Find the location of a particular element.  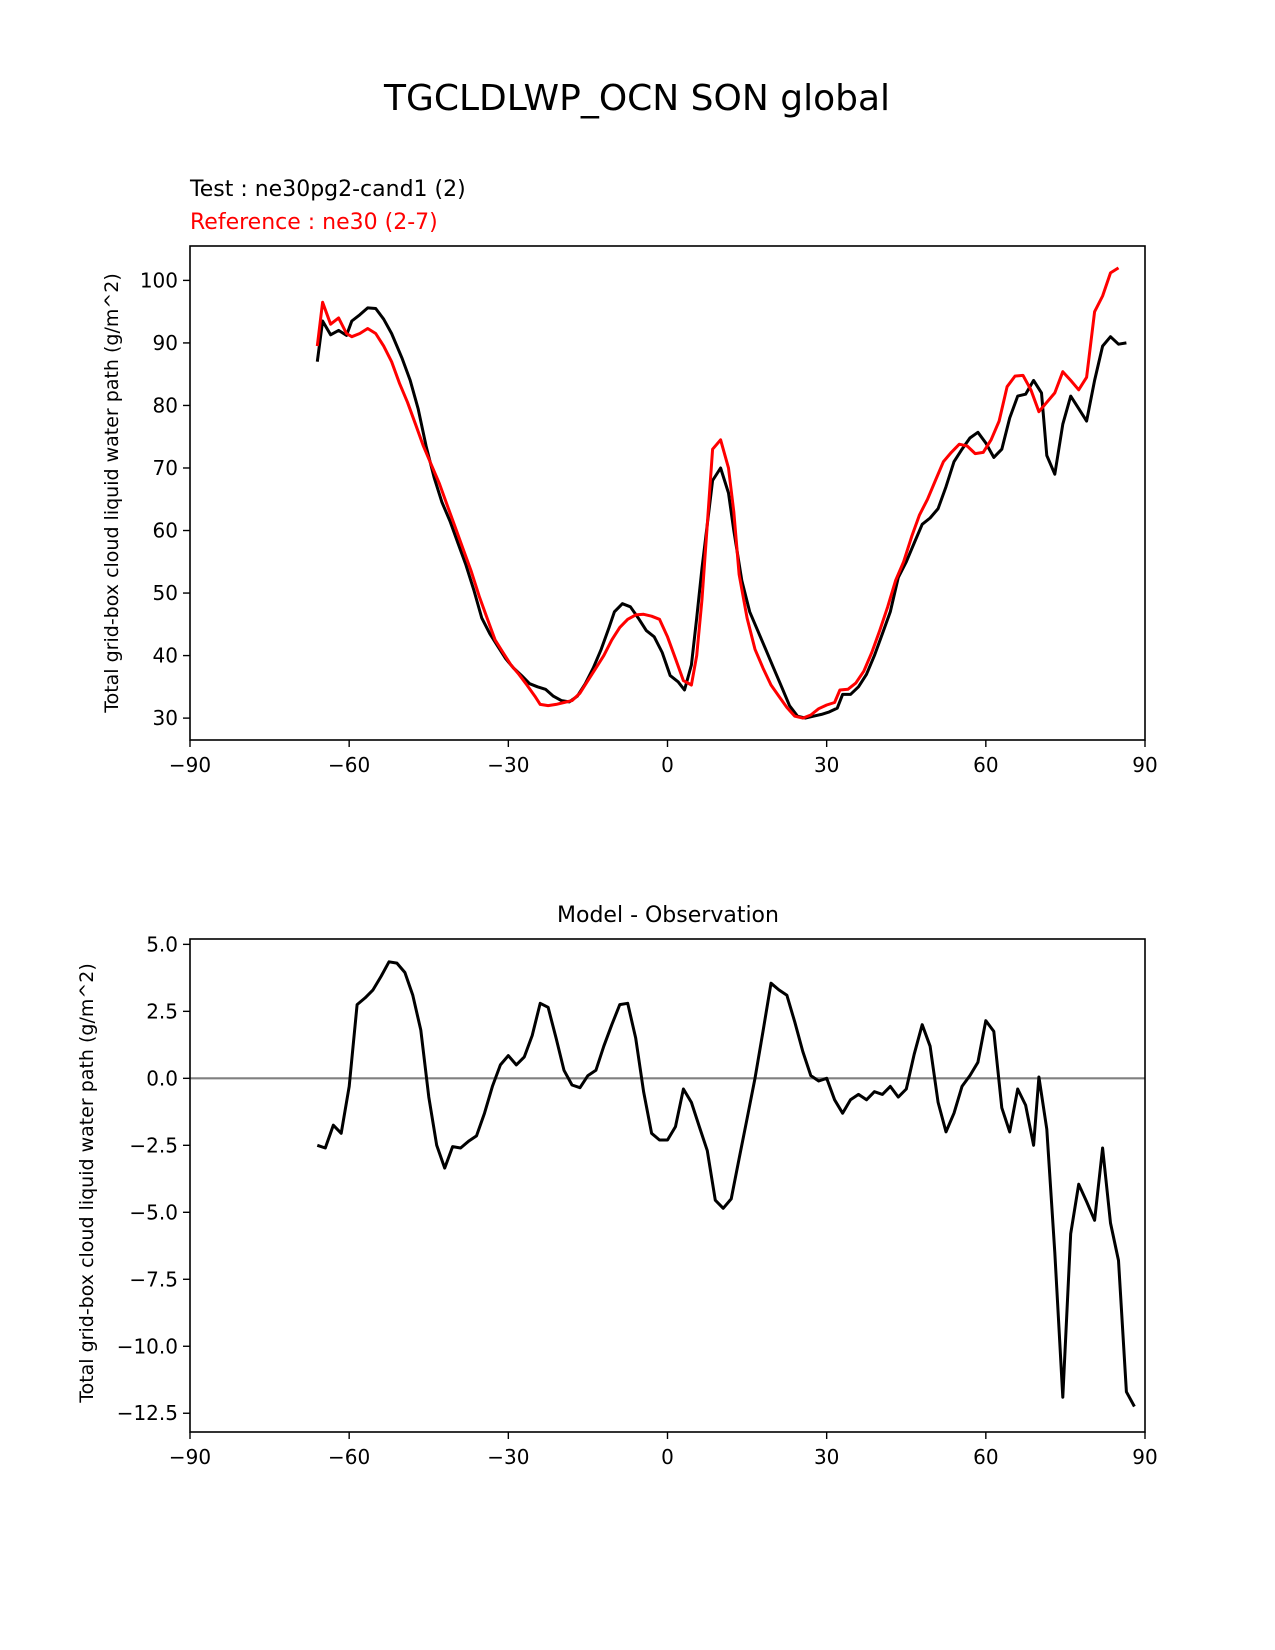

bottom-x-tick-label: 30 is located at coordinates (826, 1457).